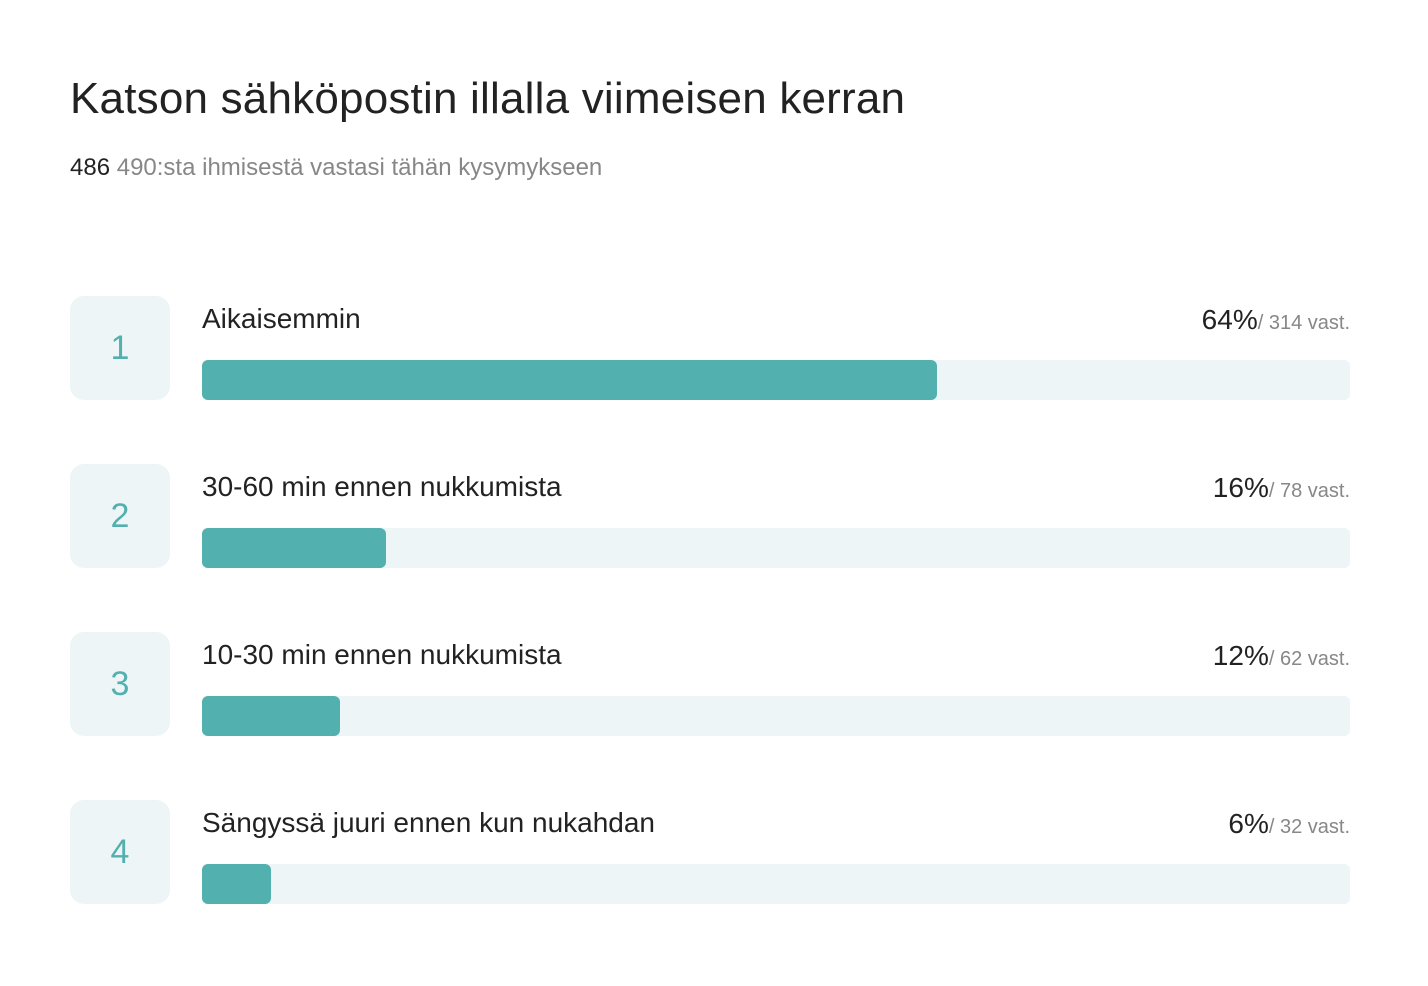 This screenshot has height=986, width=1428. What do you see at coordinates (90, 167) in the screenshot?
I see `answered-count: 486` at bounding box center [90, 167].